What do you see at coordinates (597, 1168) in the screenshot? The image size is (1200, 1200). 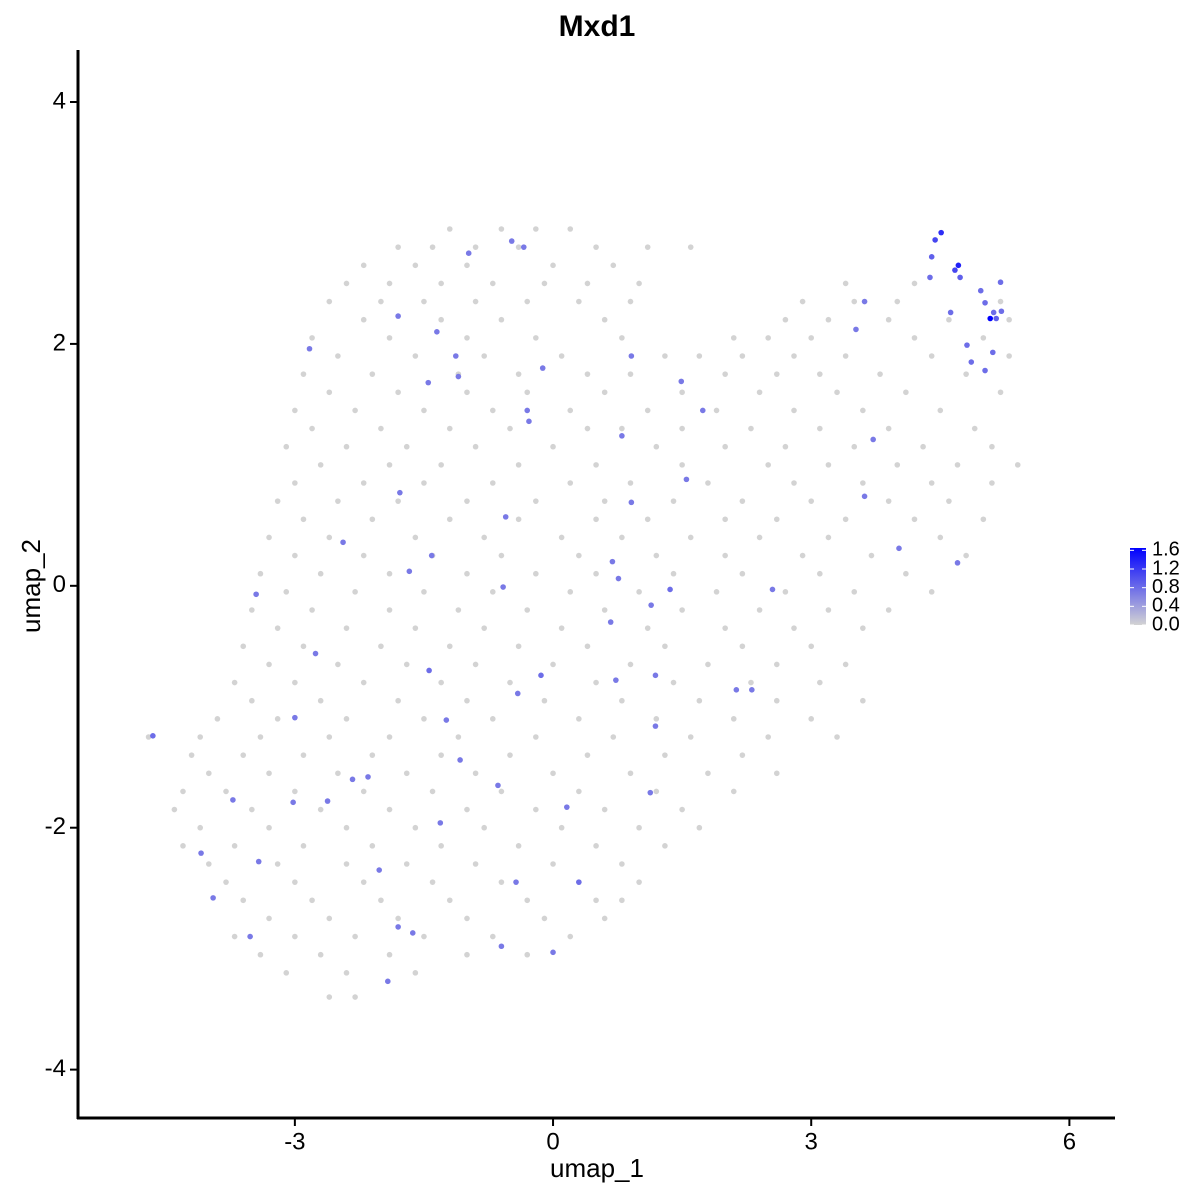 I see `x-axis-label: umap_1` at bounding box center [597, 1168].